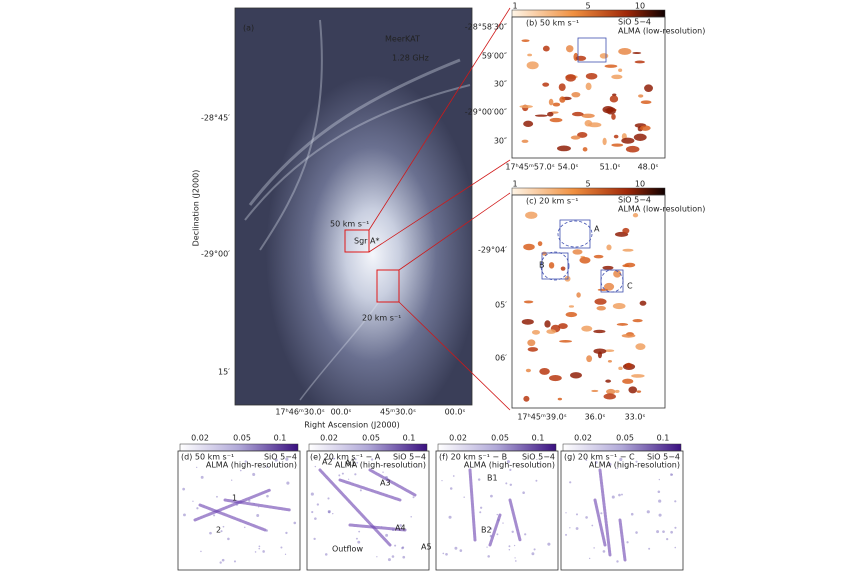 The image size is (862, 575). Describe the element at coordinates (371, 438) in the screenshot. I see `colorbar-tick: 0.05` at that location.